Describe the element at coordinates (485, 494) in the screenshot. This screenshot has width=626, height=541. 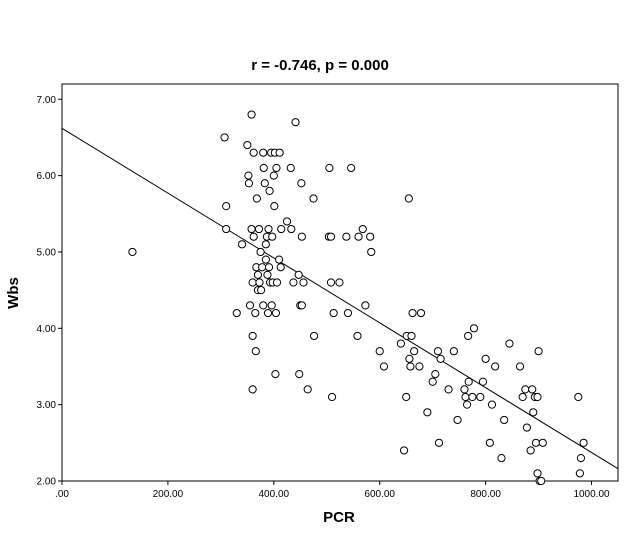
I see `x-tick-label: 800.00` at that location.